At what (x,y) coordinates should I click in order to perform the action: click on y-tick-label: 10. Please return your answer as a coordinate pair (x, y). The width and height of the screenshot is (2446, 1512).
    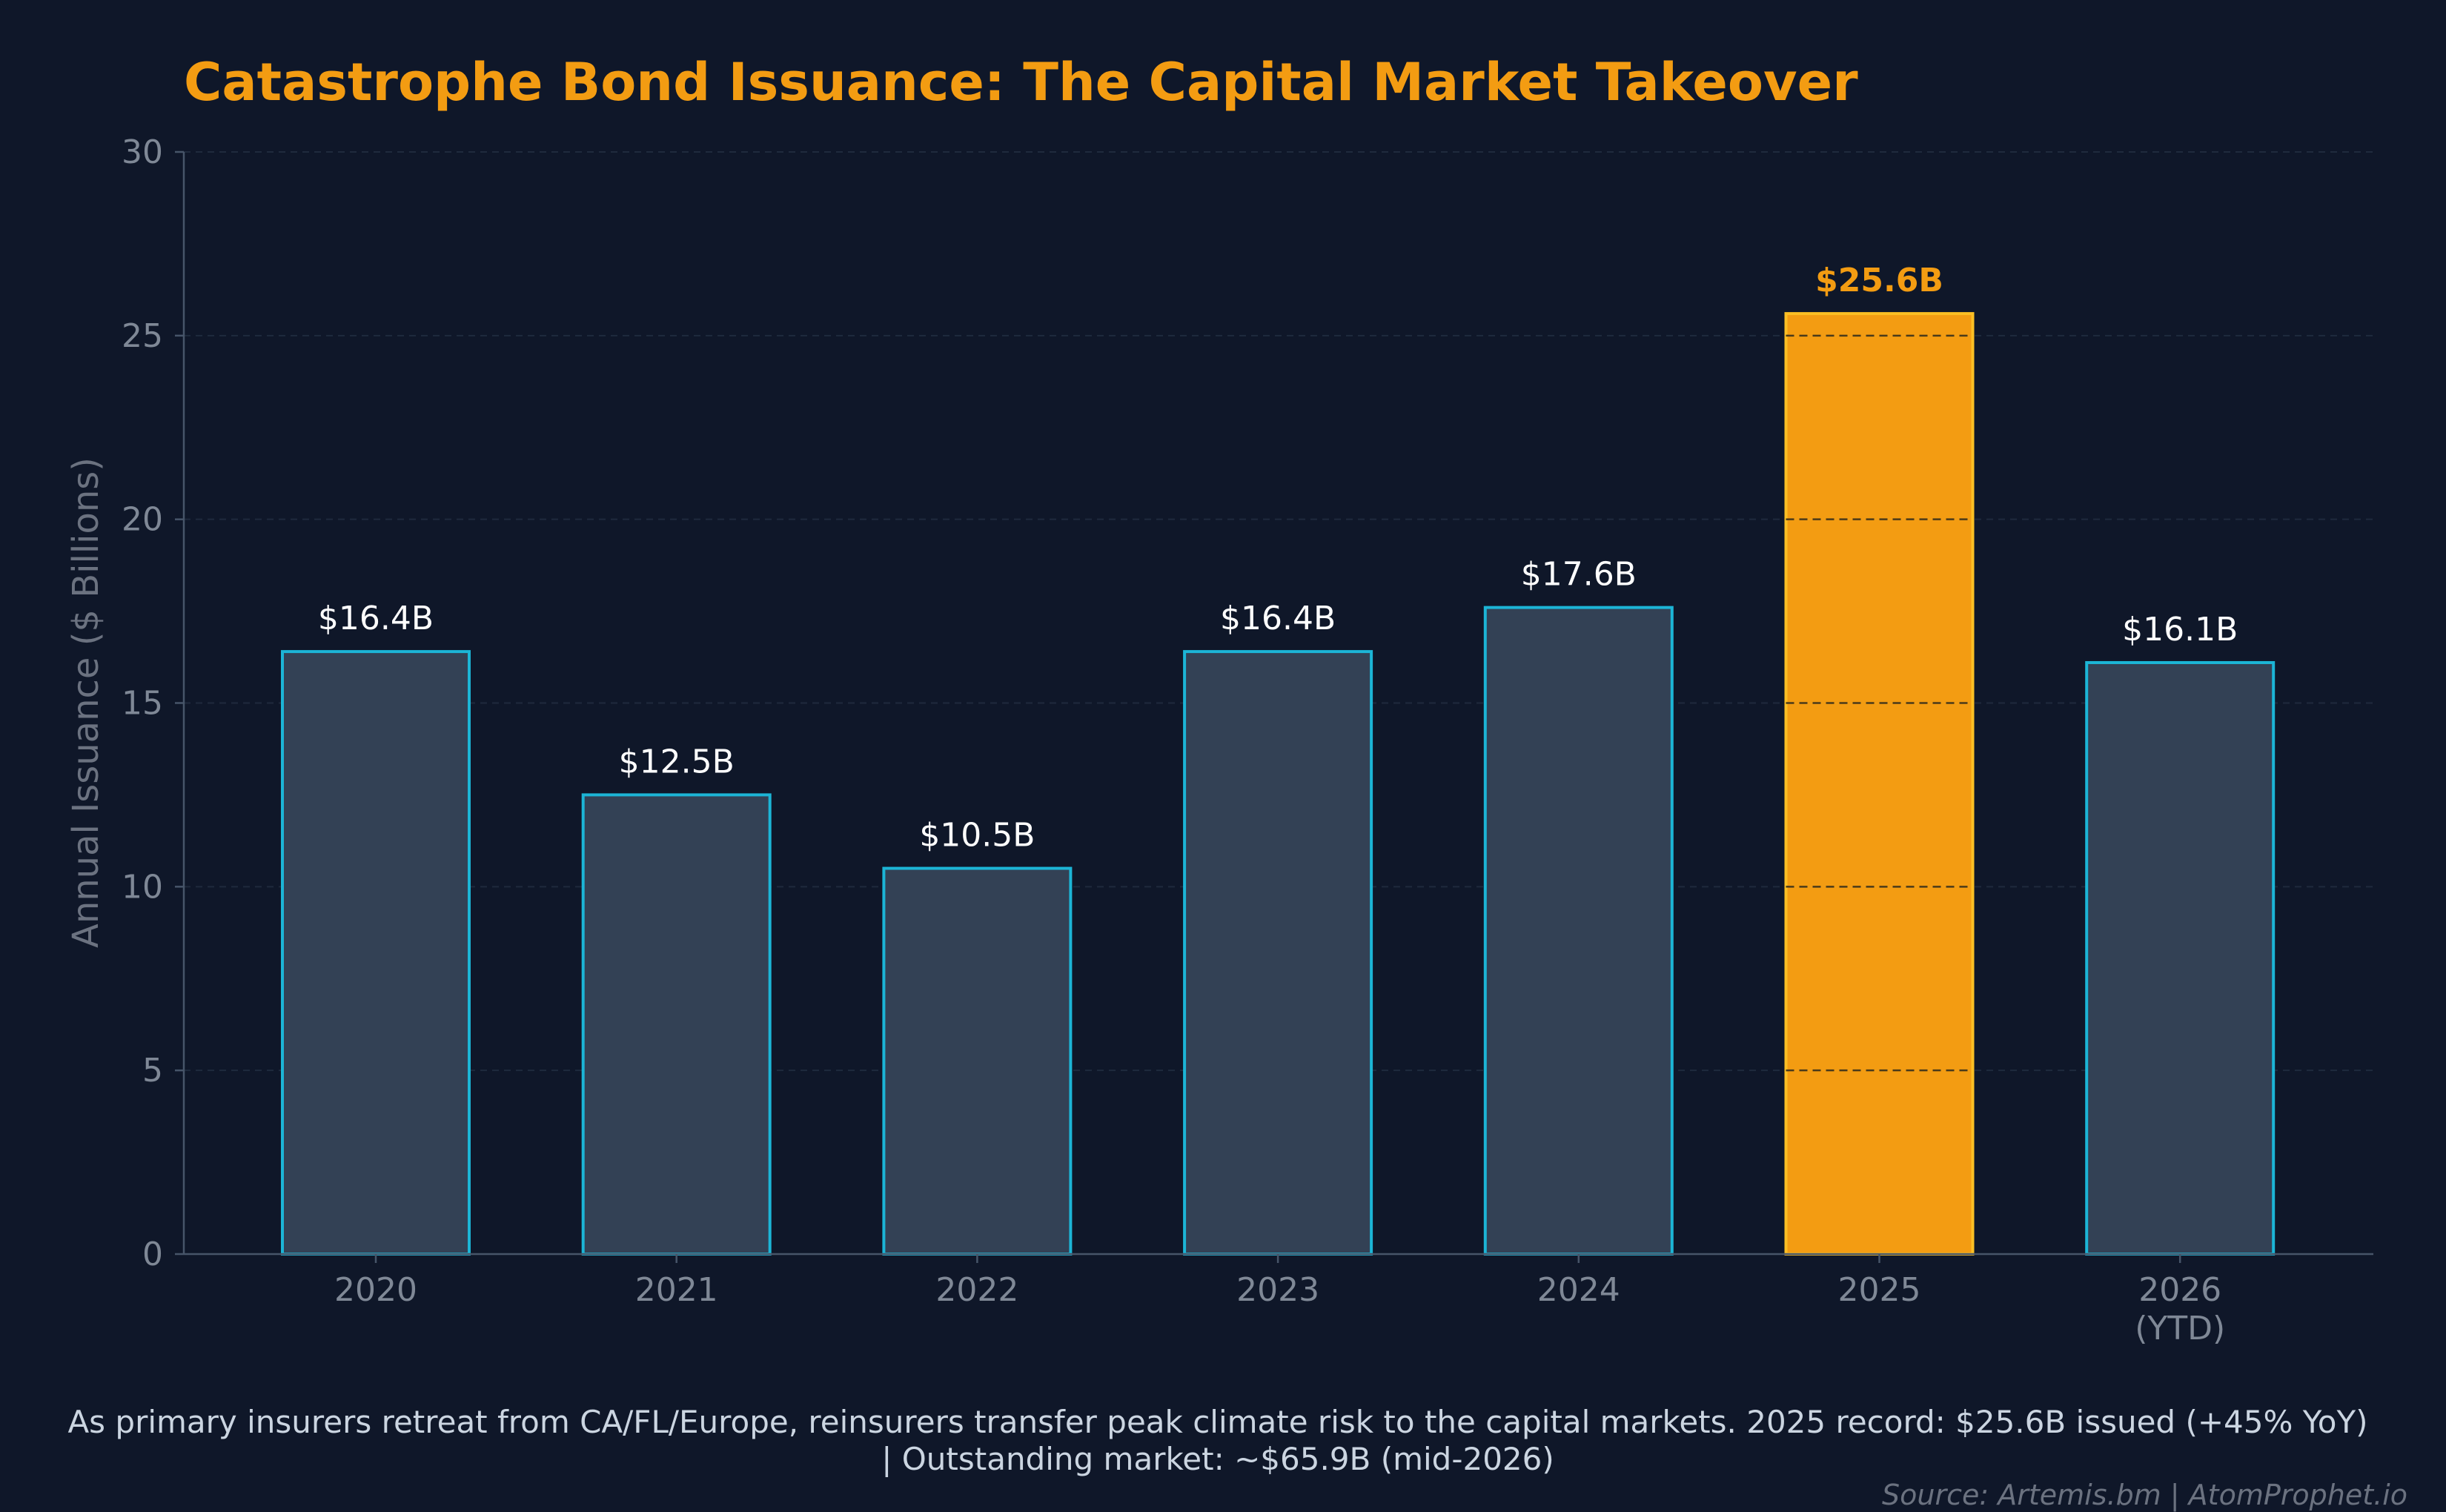
    Looking at the image, I should click on (142, 887).